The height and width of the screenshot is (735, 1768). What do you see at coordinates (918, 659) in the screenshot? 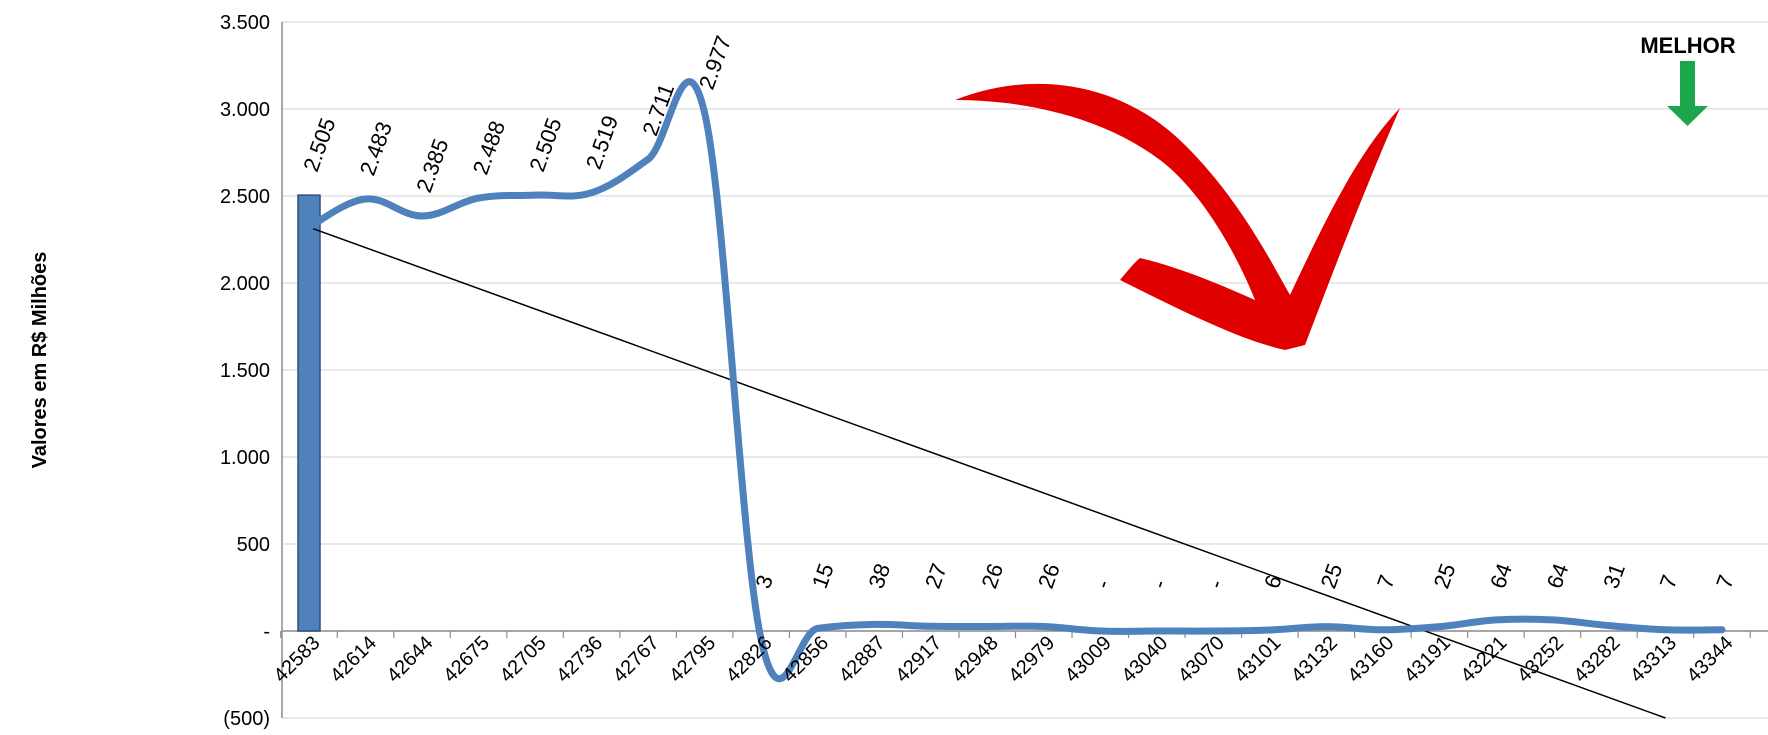
I see `x-tick-label-42917: 42917` at bounding box center [918, 659].